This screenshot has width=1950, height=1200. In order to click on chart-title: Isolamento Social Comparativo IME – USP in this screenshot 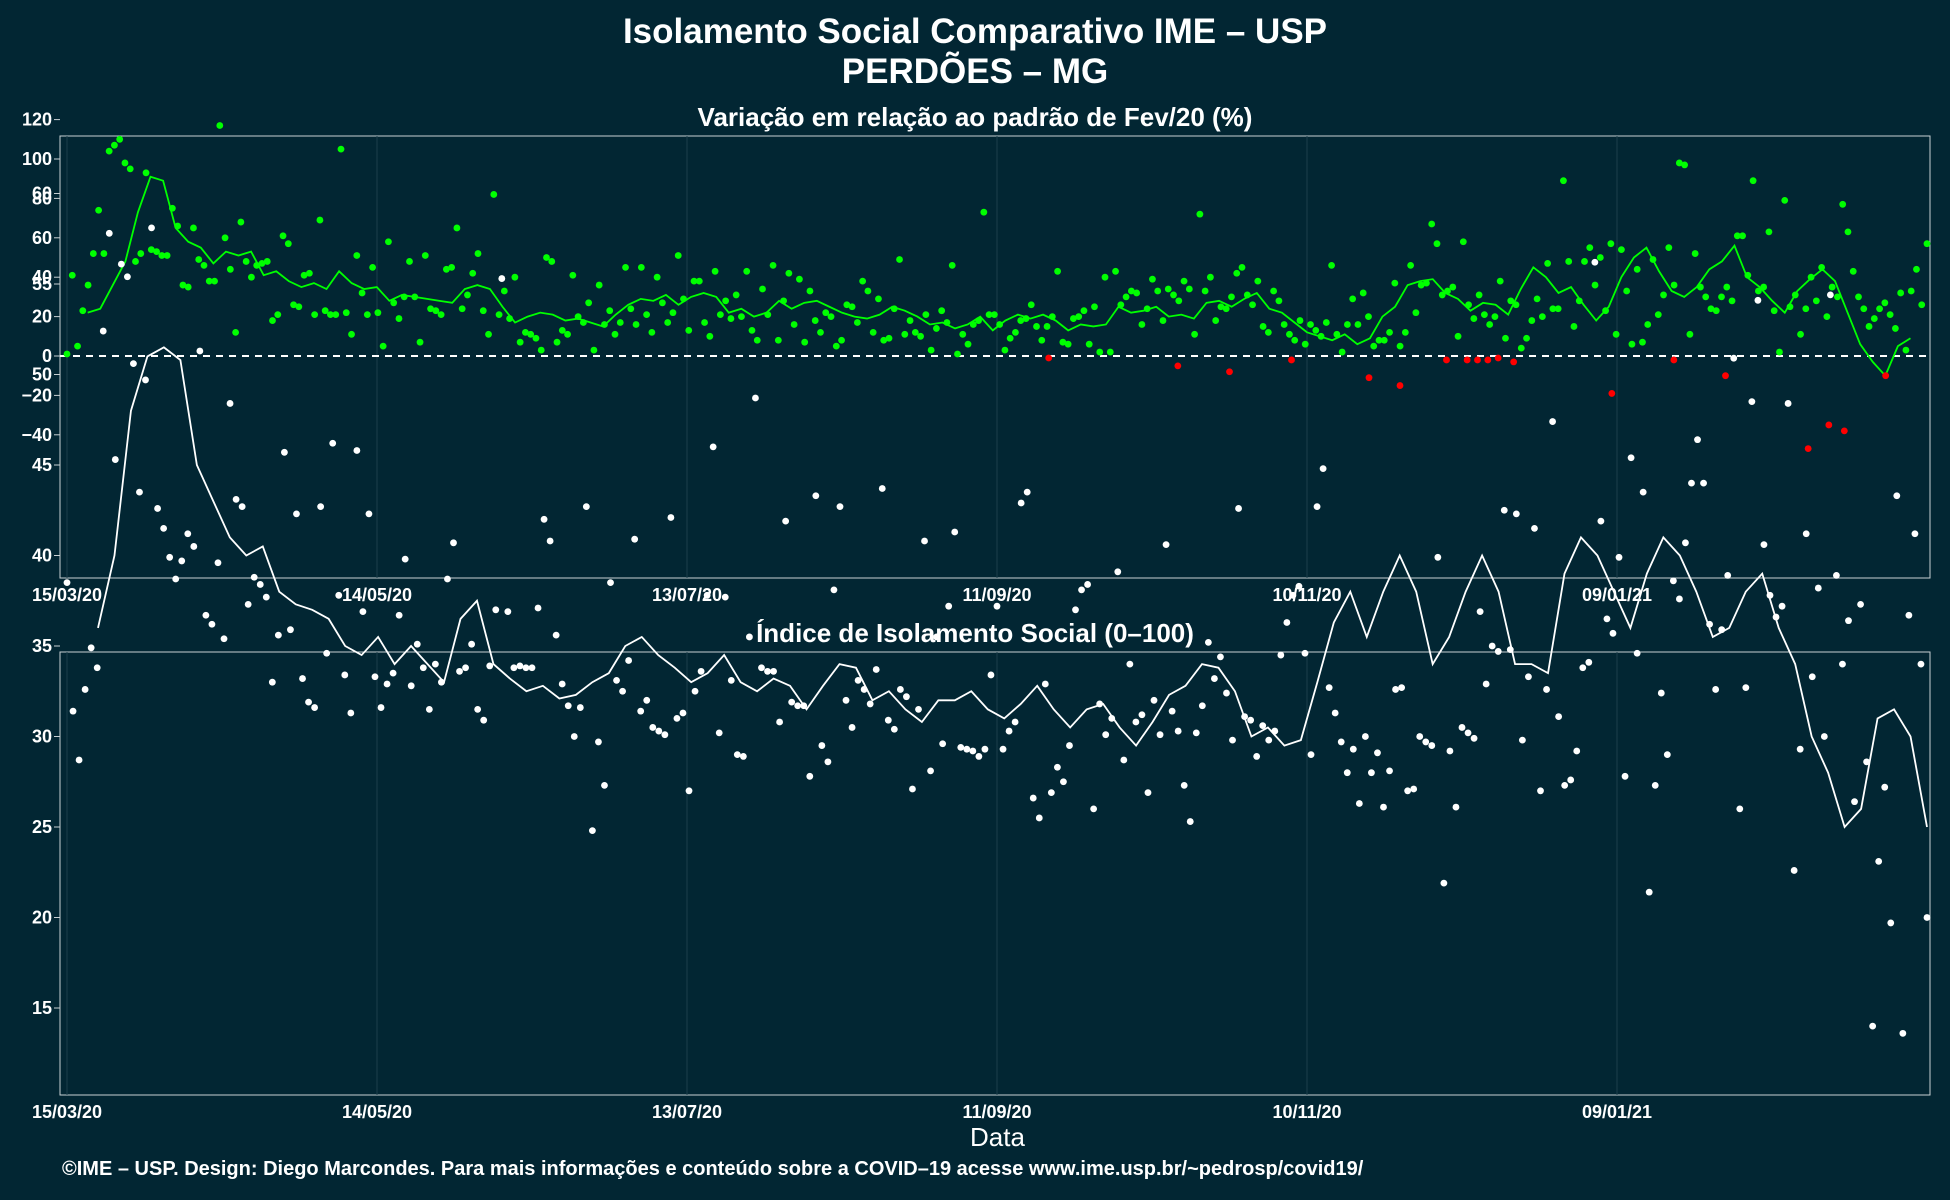, I will do `click(975, 31)`.